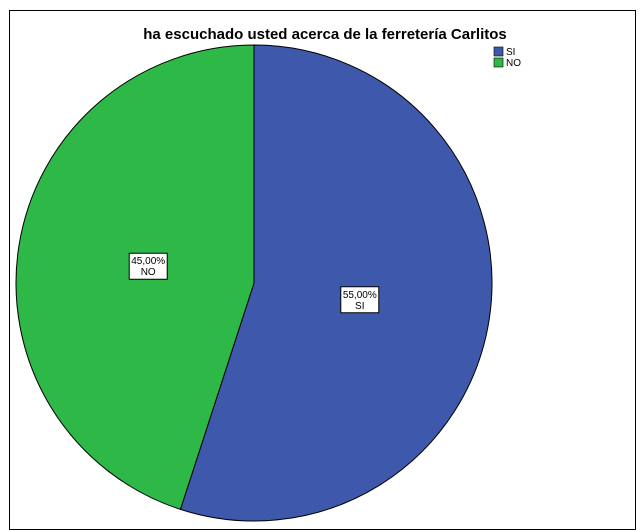 The image size is (643, 530). What do you see at coordinates (148, 261) in the screenshot?
I see `data-label-value: 45,00%` at bounding box center [148, 261].